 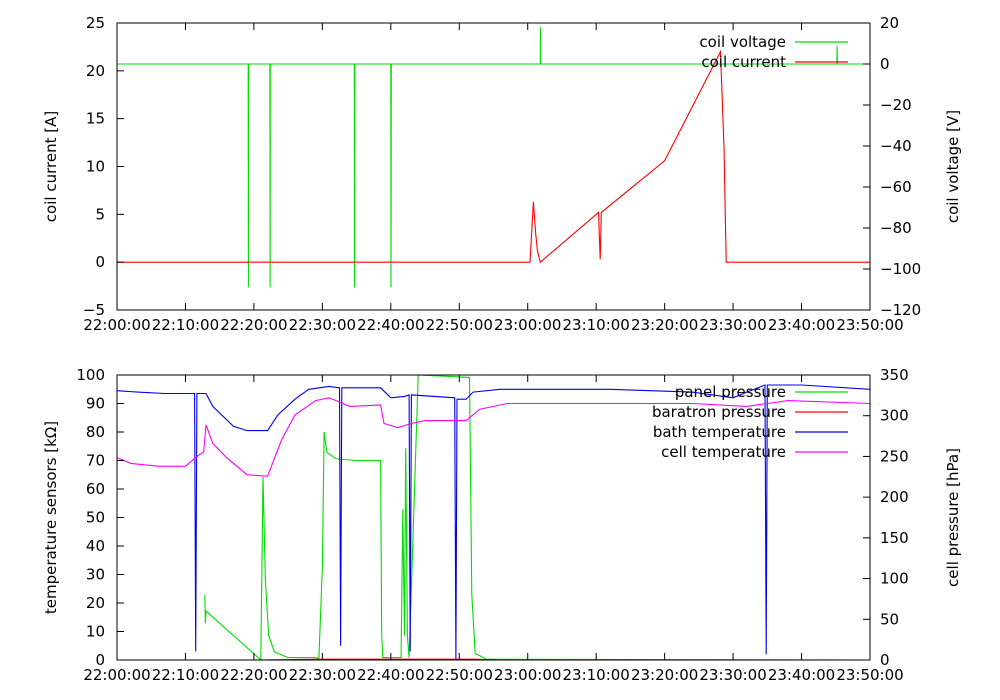 I want to click on y2-tick-label: 350, so click(x=894, y=375).